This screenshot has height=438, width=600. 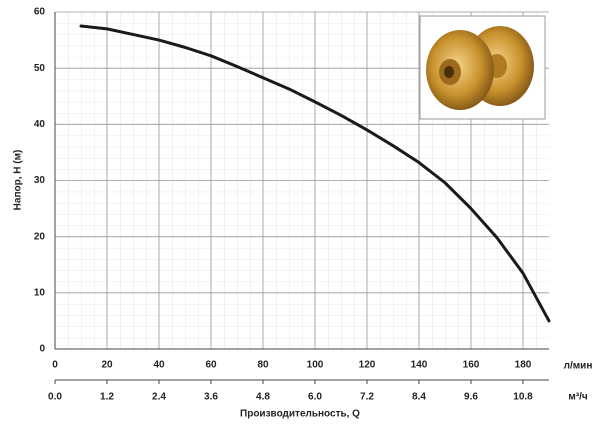 What do you see at coordinates (449, 72) in the screenshot?
I see `impeller-hole` at bounding box center [449, 72].